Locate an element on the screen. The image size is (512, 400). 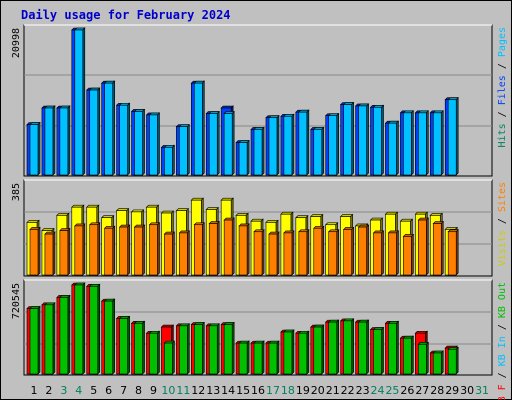
x-tick-day-8: 8 is located at coordinates (138, 390).